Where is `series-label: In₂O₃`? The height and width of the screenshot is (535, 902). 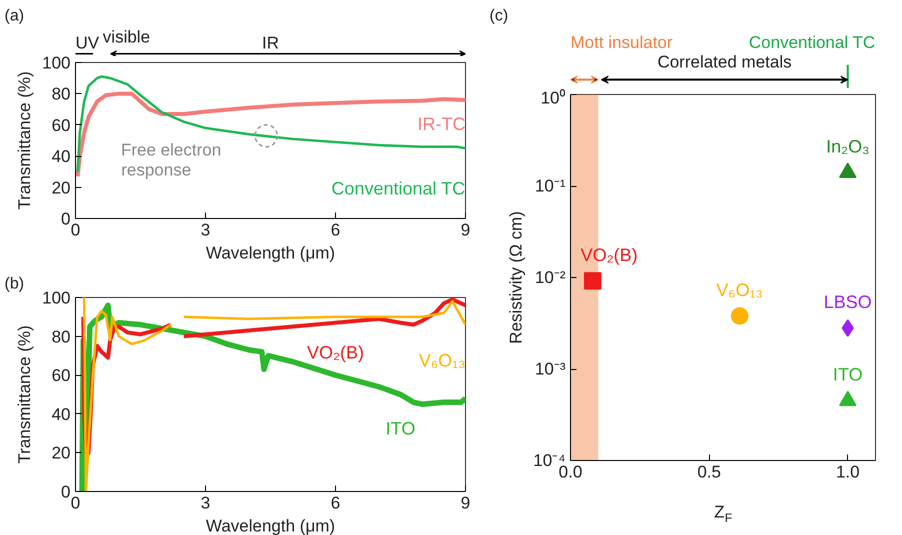 series-label: In₂O₃ is located at coordinates (848, 146).